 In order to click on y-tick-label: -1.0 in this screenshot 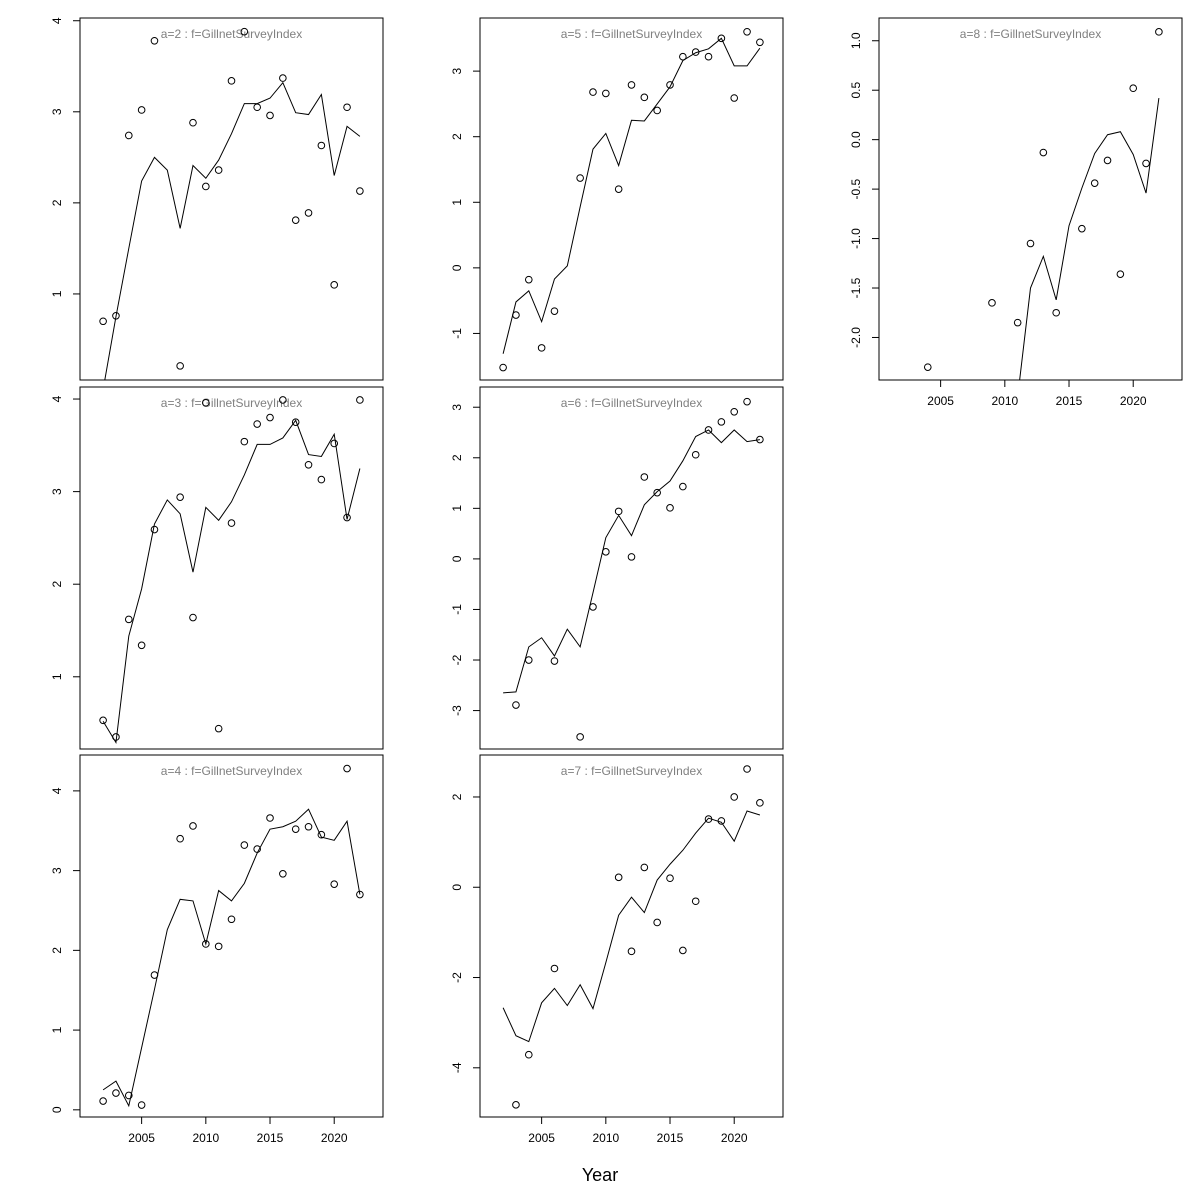, I will do `click(856, 238)`.